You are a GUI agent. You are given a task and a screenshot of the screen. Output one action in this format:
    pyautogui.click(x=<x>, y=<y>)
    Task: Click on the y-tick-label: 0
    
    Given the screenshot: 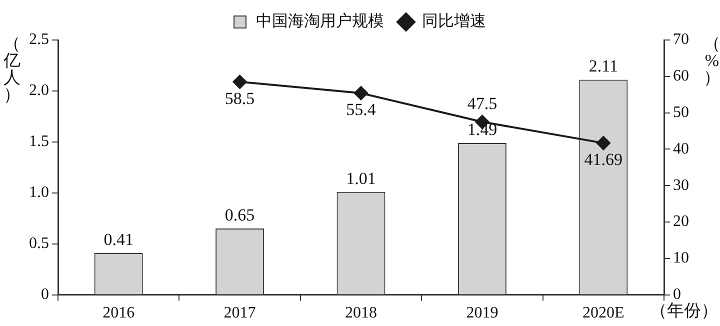 What is the action you would take?
    pyautogui.click(x=45, y=295)
    